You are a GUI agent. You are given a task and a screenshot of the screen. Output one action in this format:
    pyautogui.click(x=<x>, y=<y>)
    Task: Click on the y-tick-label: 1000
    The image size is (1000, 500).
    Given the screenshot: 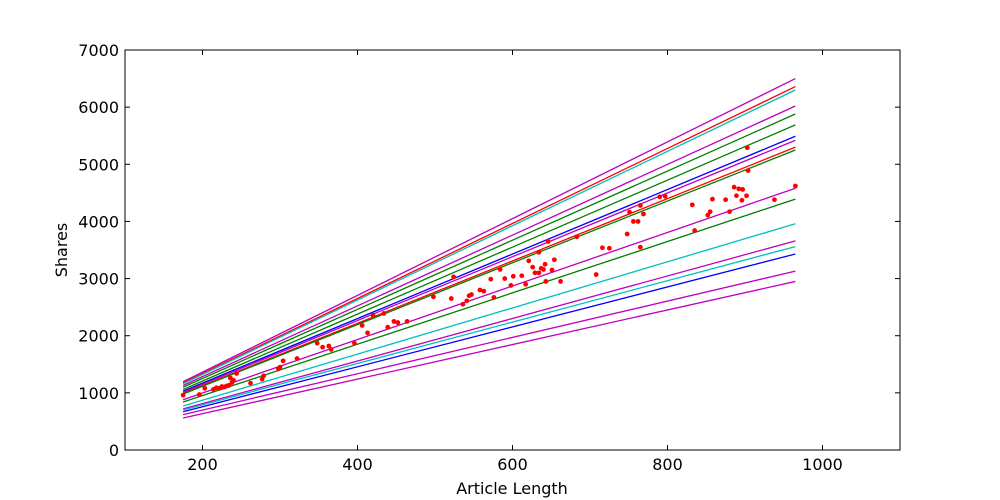 What is the action you would take?
    pyautogui.click(x=98, y=393)
    